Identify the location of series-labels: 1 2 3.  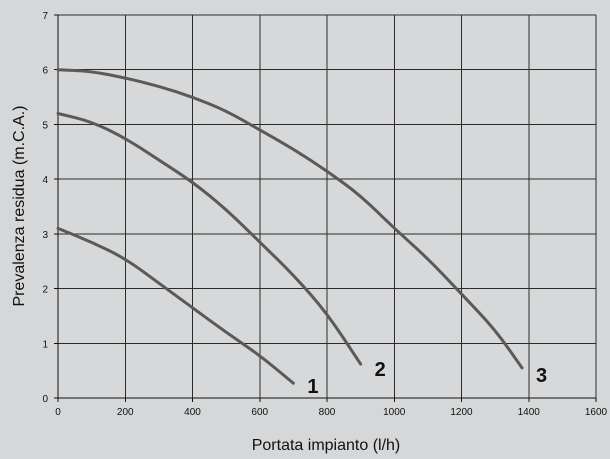
(427, 378).